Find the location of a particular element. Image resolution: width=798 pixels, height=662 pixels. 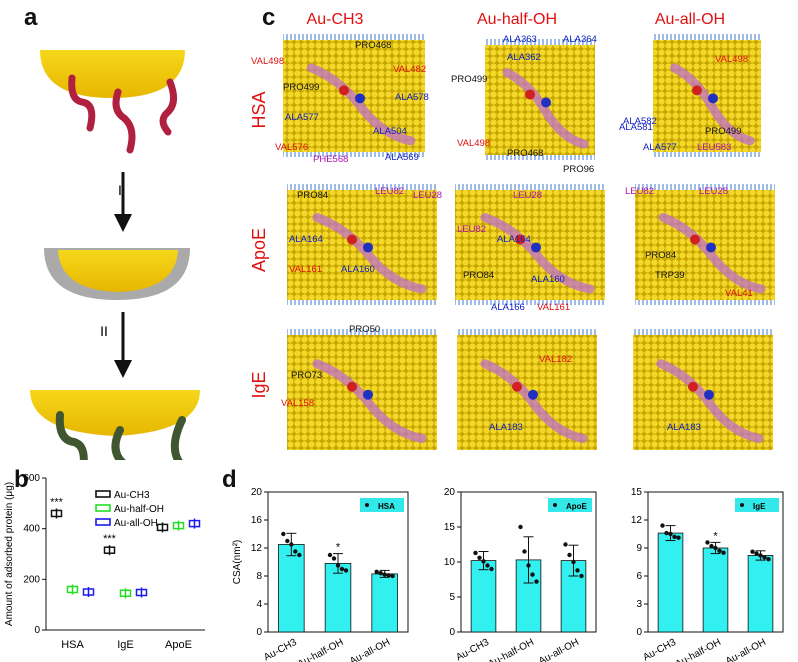

row-label-apoe: ApoE is located at coordinates (259, 250).